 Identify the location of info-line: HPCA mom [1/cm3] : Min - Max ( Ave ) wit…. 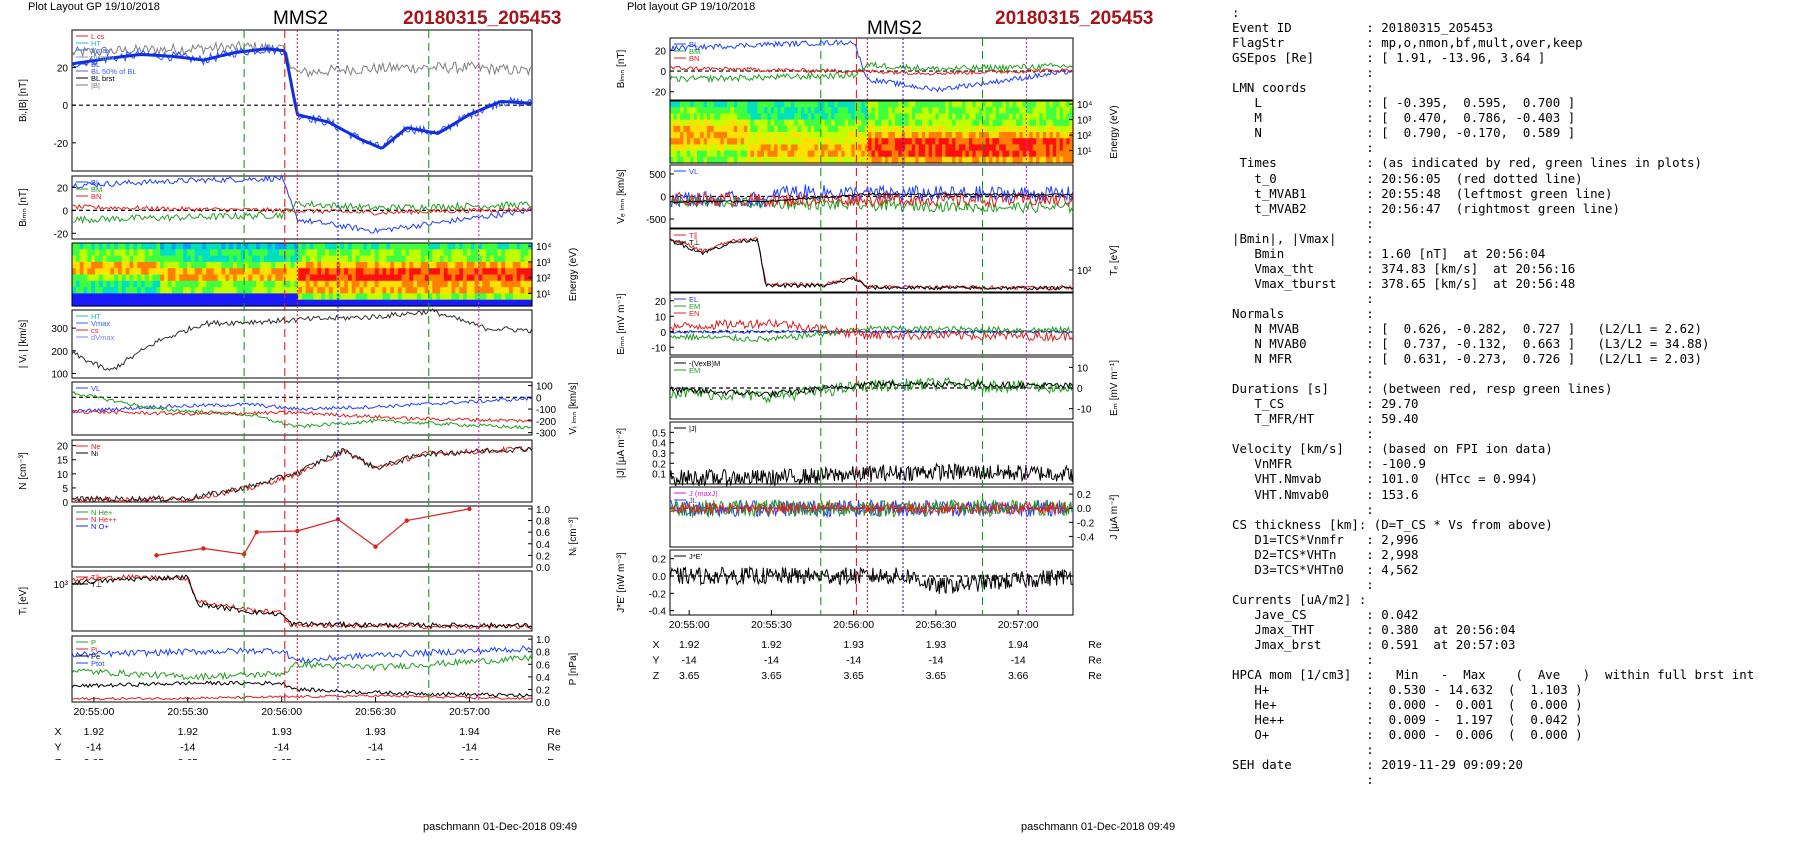
(1493, 675).